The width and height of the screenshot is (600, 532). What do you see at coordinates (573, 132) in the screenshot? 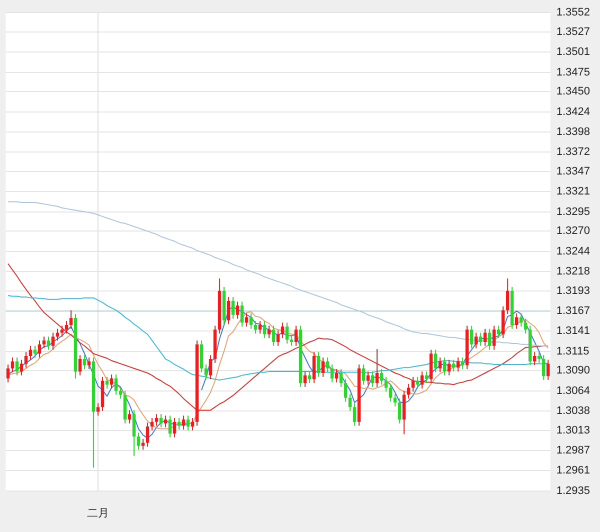
I see `y-tick-label: 1.3398` at bounding box center [573, 132].